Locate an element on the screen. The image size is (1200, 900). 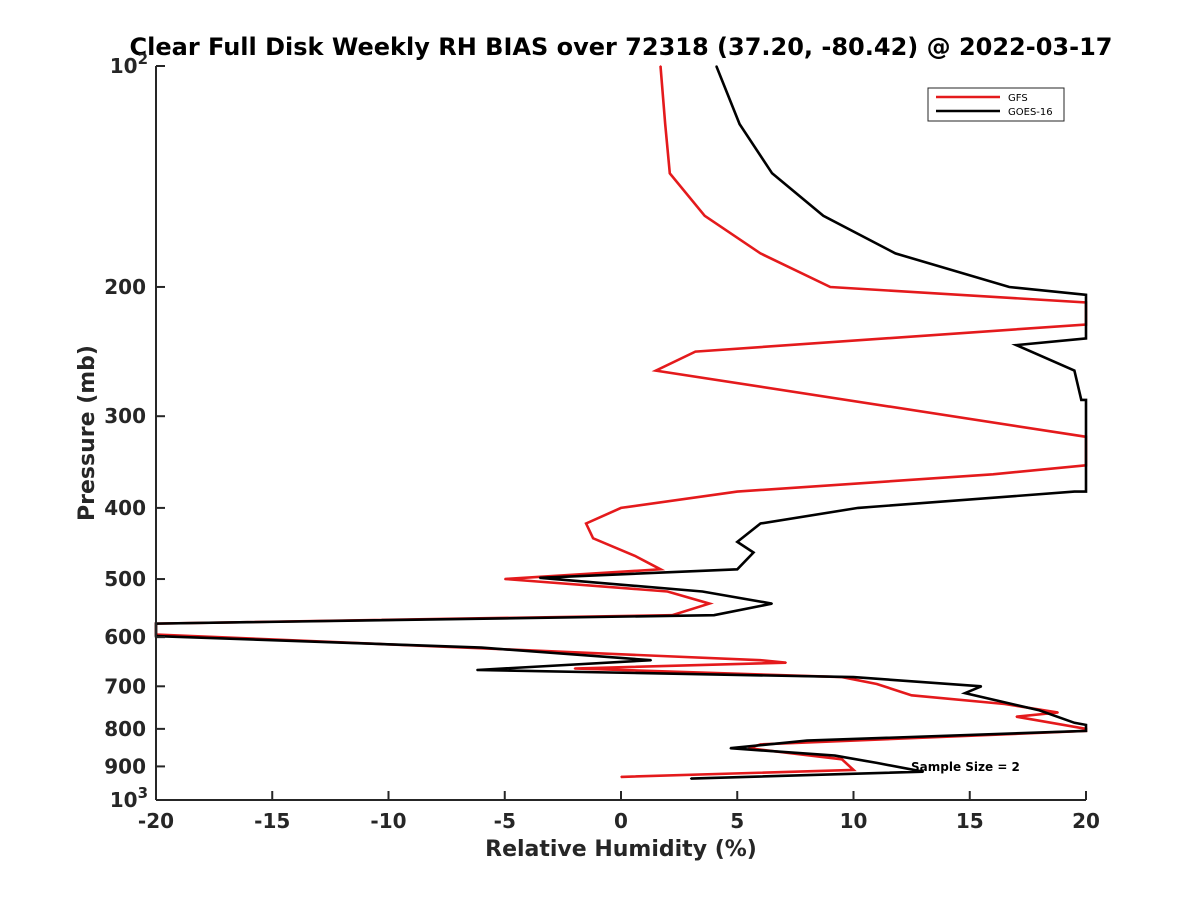
x-tick-label: -5 is located at coordinates (505, 821).